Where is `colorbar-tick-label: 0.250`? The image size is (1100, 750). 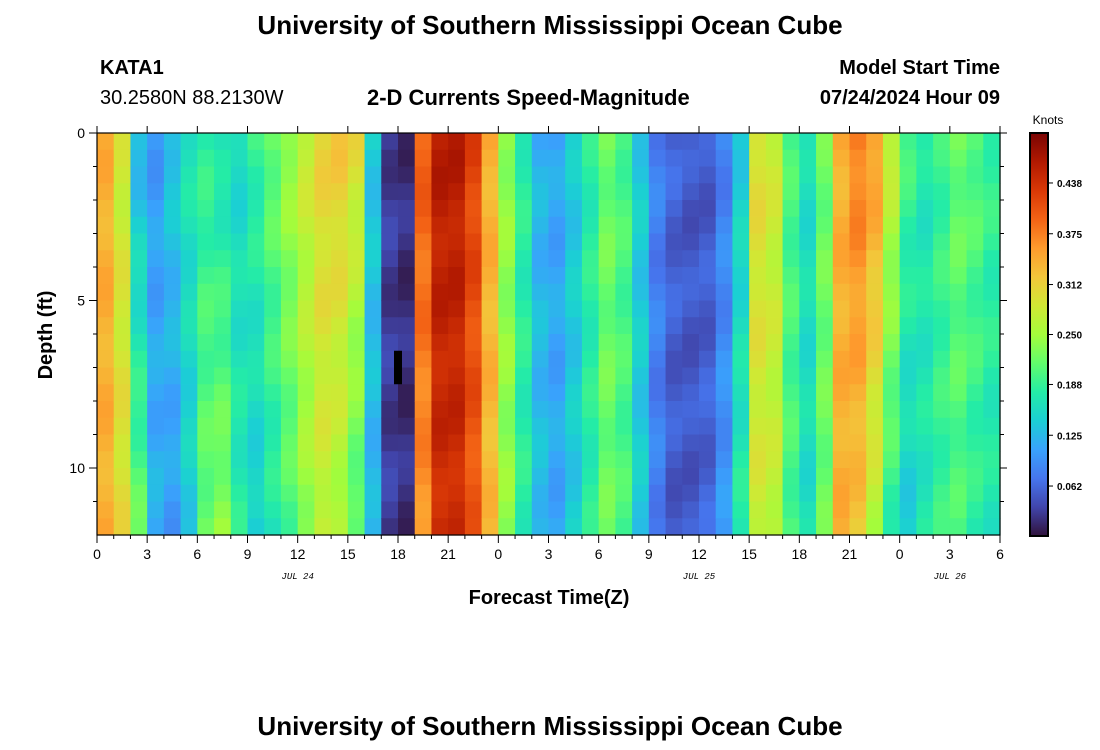
colorbar-tick-label: 0.250 is located at coordinates (1069, 336).